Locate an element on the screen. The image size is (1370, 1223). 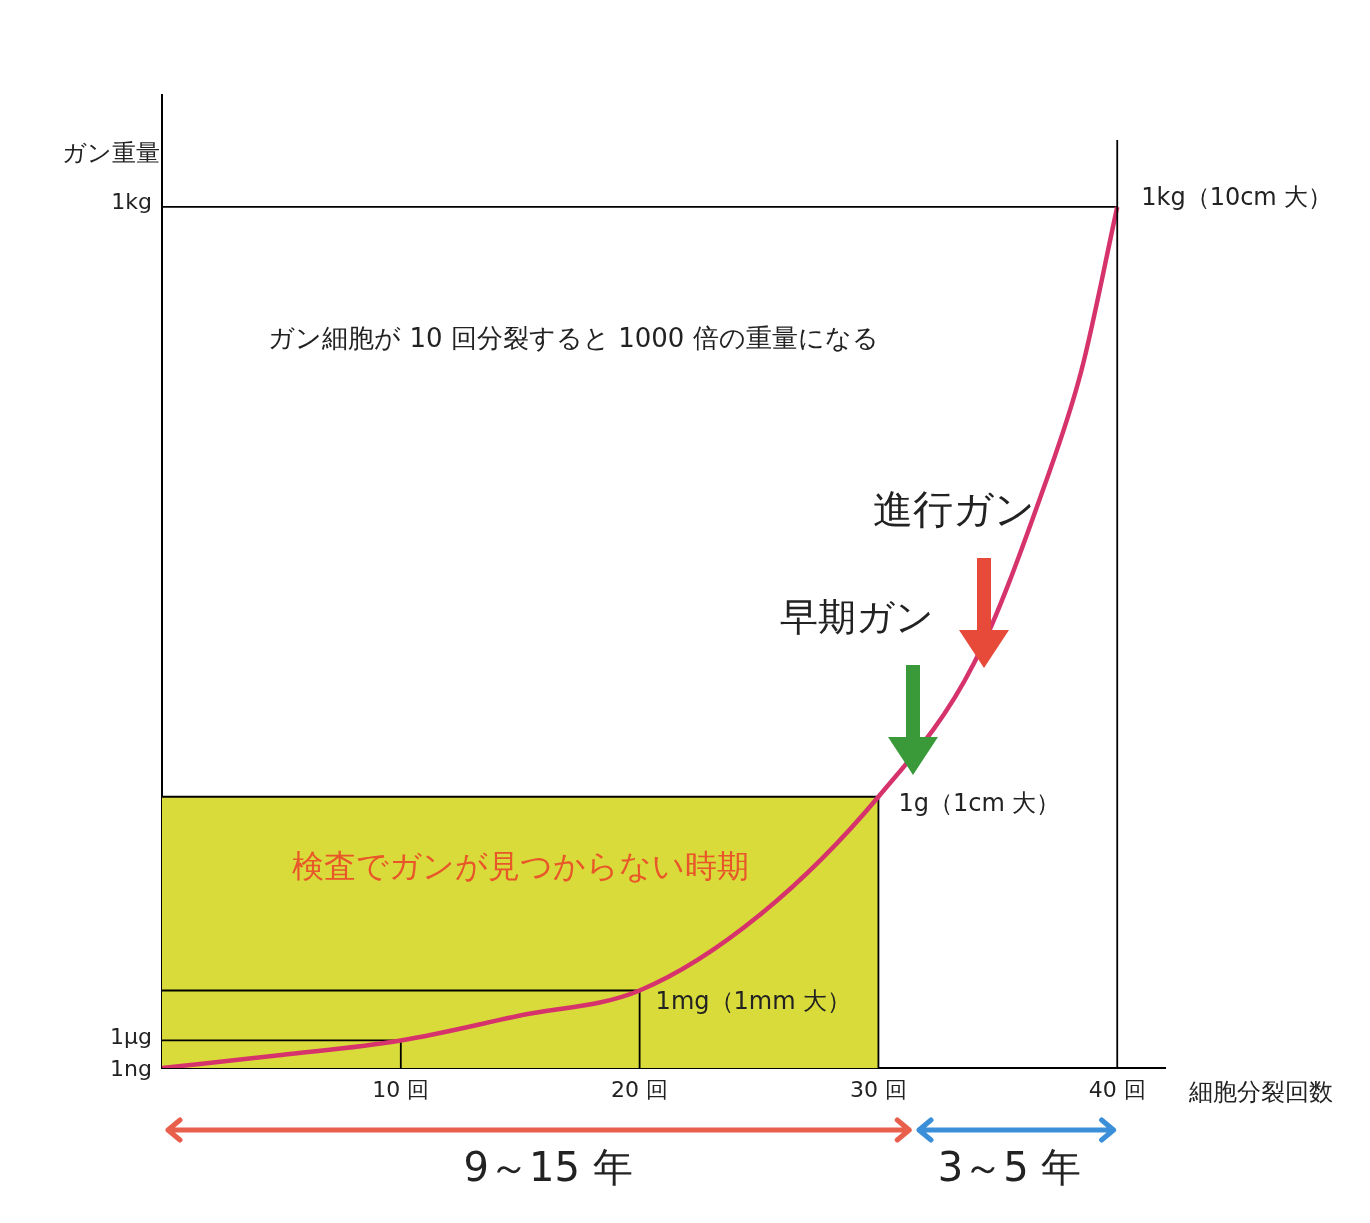
annotation: 1kg（10cm 大） is located at coordinates (1237, 197).